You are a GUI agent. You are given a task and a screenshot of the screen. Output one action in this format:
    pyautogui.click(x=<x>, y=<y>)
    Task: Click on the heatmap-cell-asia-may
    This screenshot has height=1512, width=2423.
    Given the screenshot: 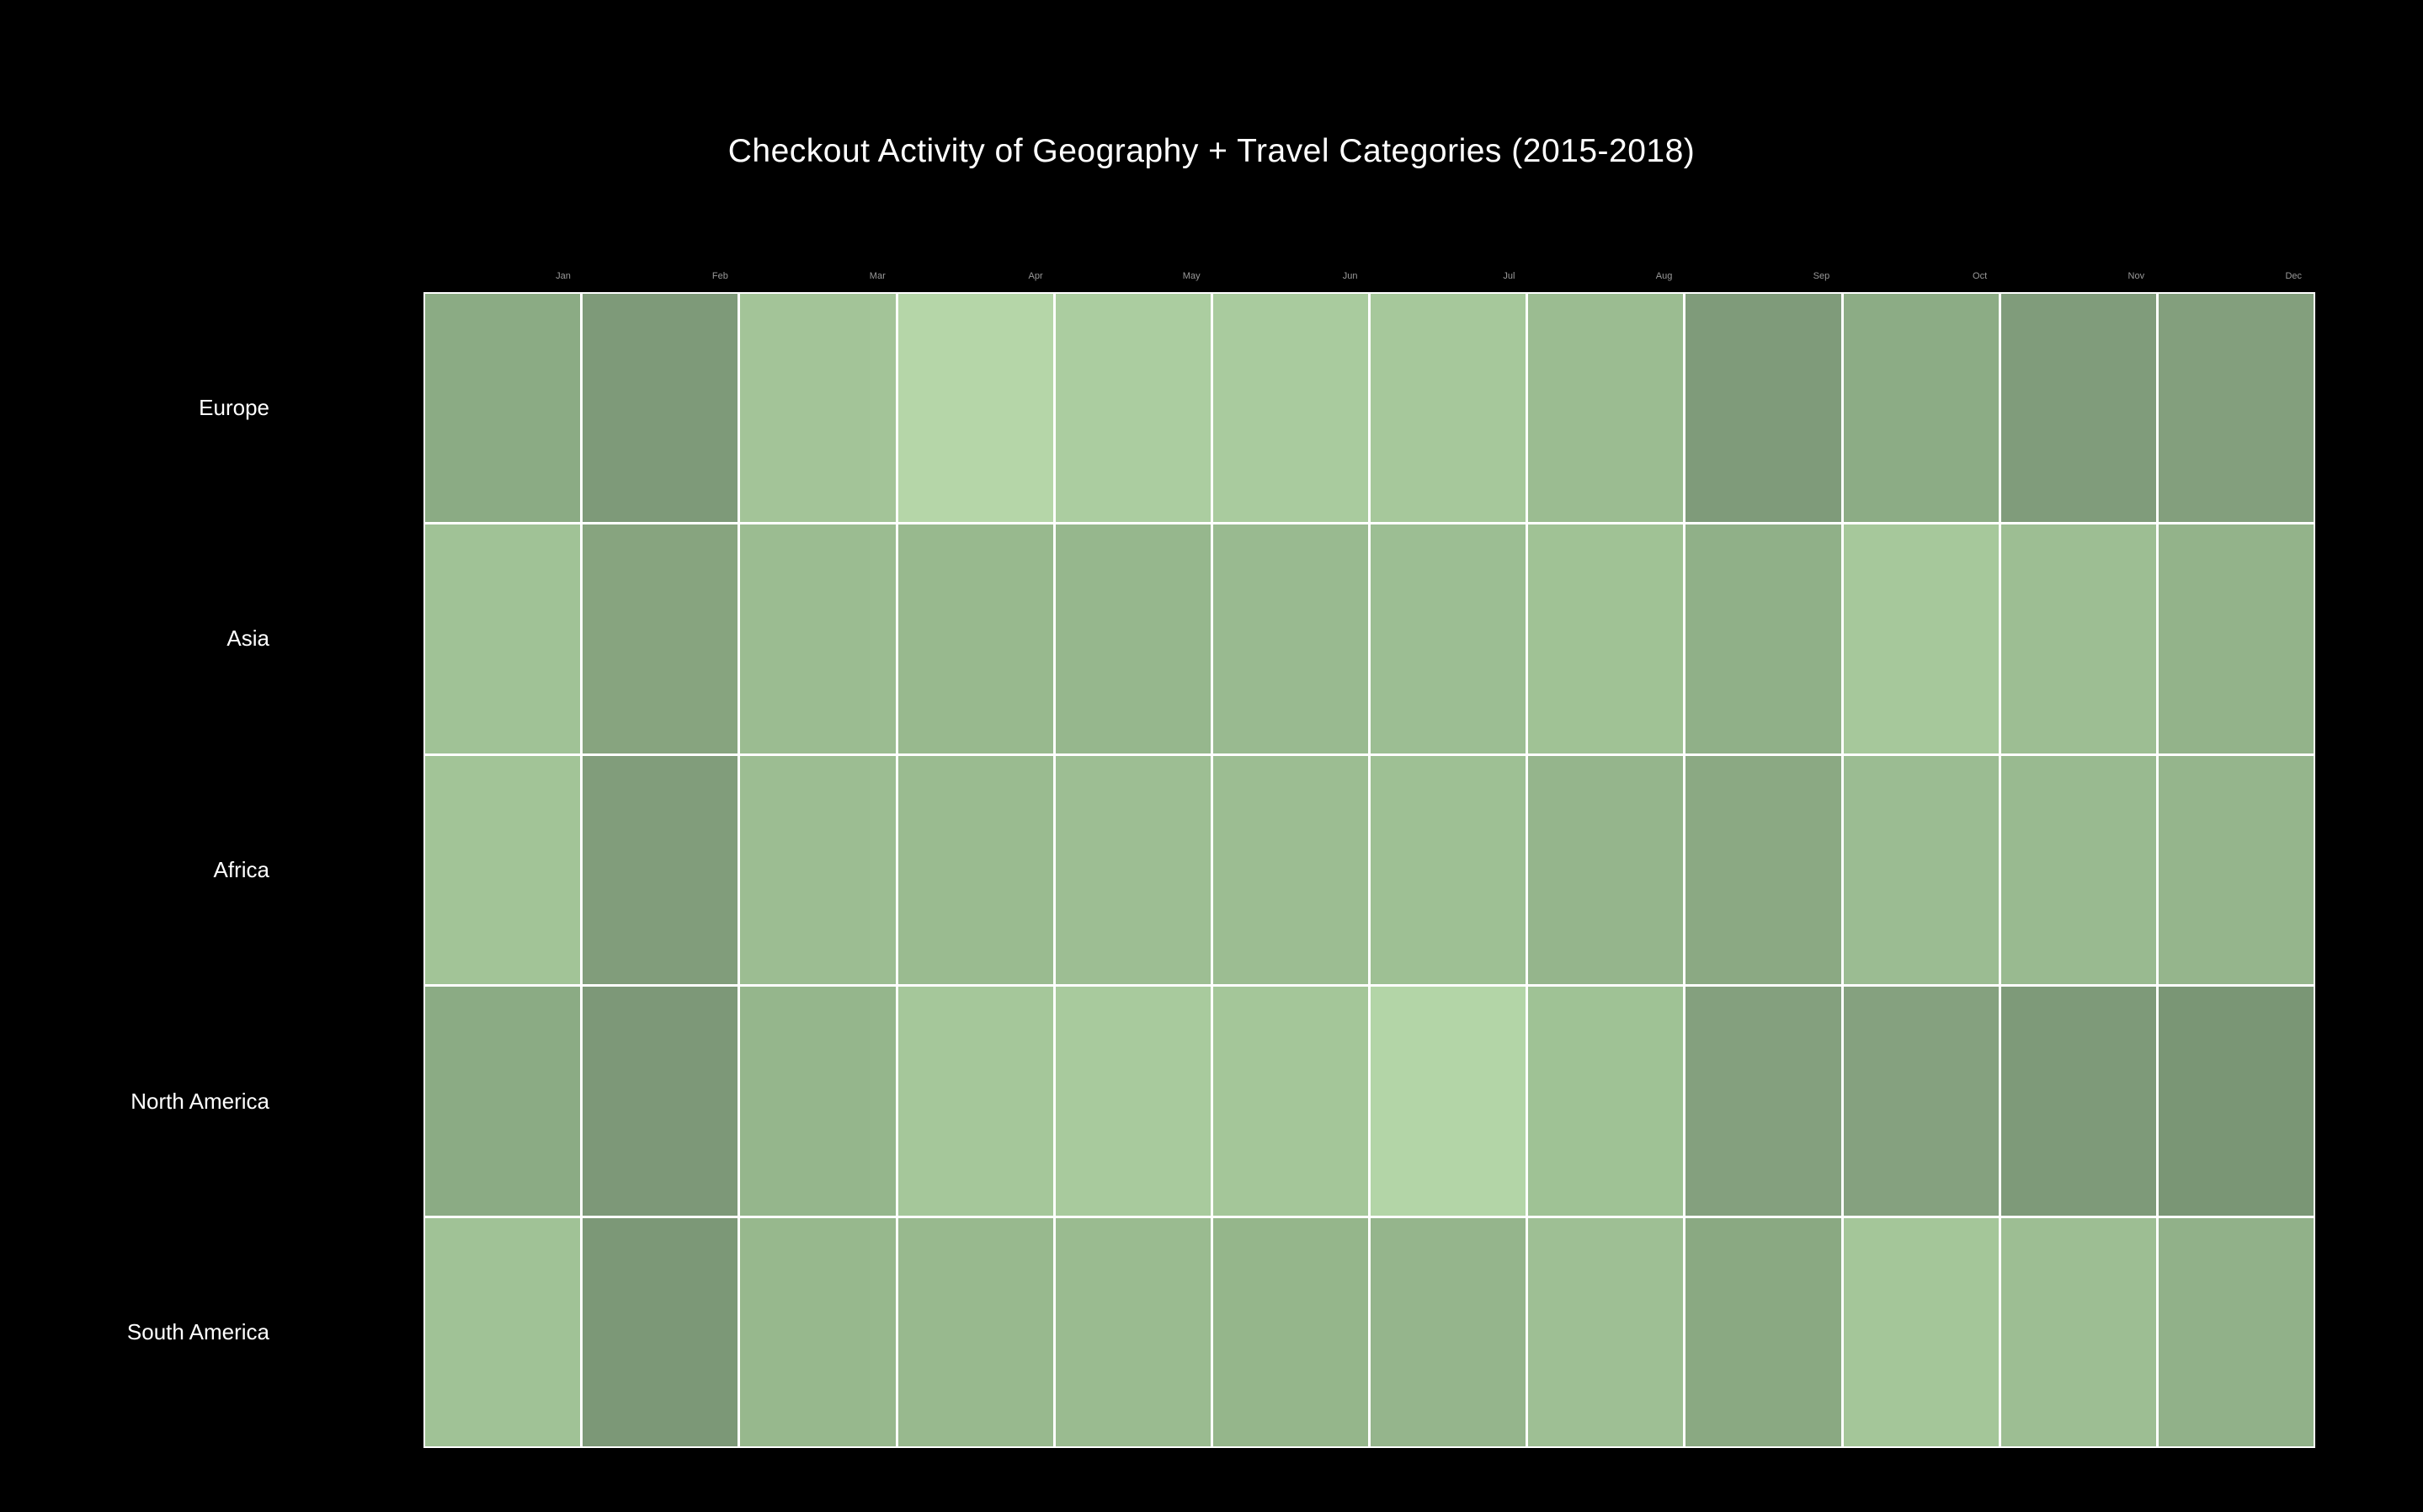 What is the action you would take?
    pyautogui.click(x=1133, y=638)
    